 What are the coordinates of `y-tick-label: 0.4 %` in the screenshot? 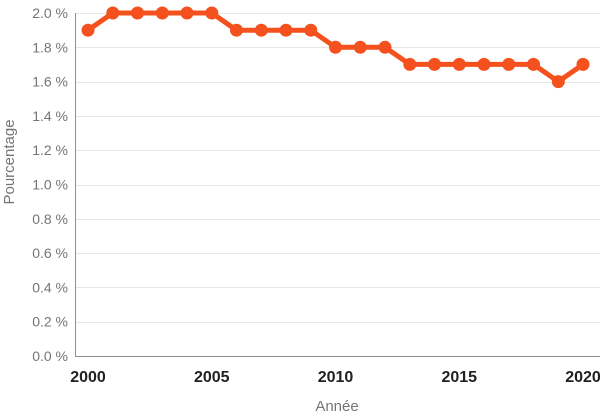 It's located at (50, 287).